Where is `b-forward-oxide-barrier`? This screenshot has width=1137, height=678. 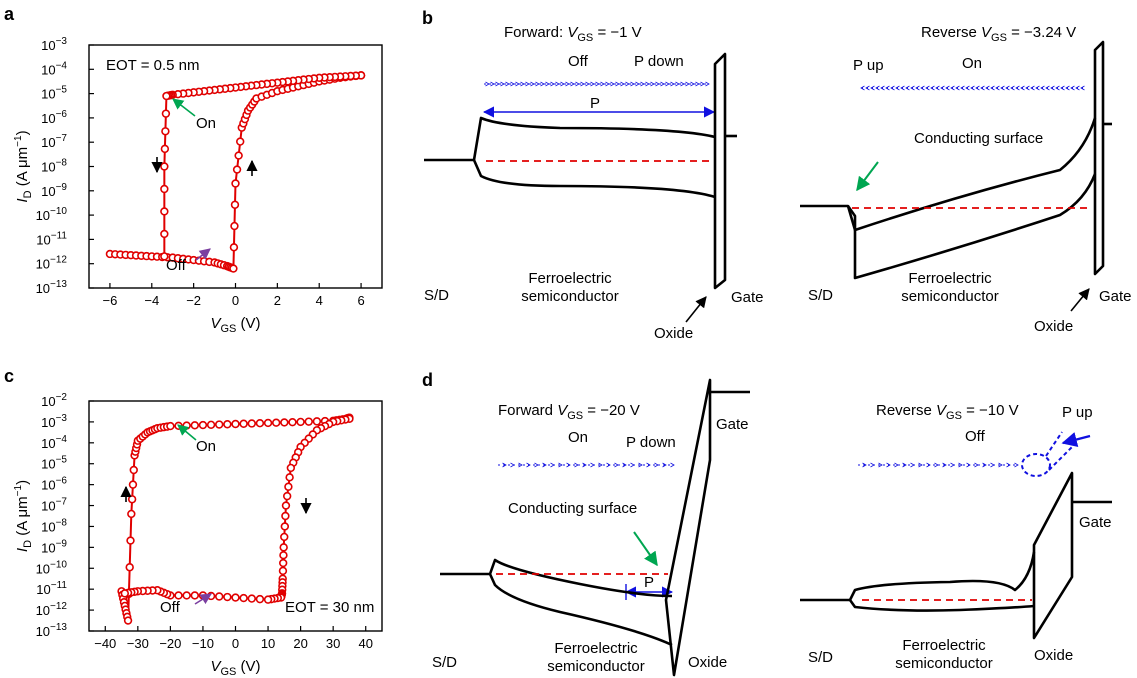
b-forward-oxide-barrier is located at coordinates (720, 171).